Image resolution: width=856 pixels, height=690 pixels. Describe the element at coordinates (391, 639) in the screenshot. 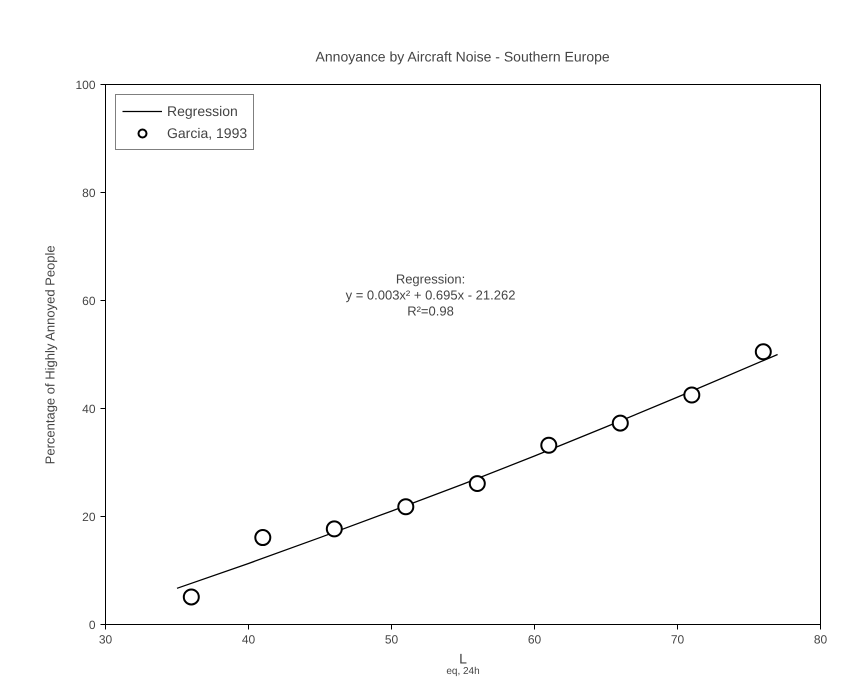

I see `x-tick-label: 50` at that location.